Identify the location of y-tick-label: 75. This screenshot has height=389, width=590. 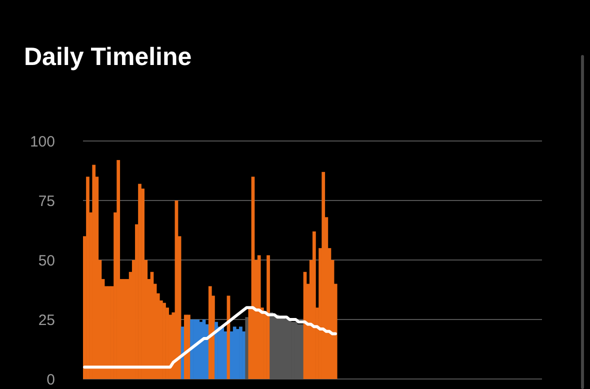
(46, 201).